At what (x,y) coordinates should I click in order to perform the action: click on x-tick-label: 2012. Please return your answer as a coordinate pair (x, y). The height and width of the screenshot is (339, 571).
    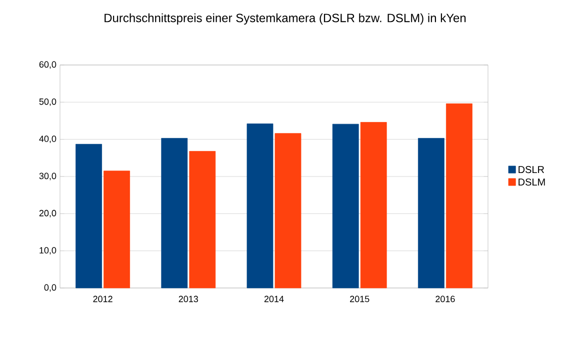
    Looking at the image, I should click on (102, 299).